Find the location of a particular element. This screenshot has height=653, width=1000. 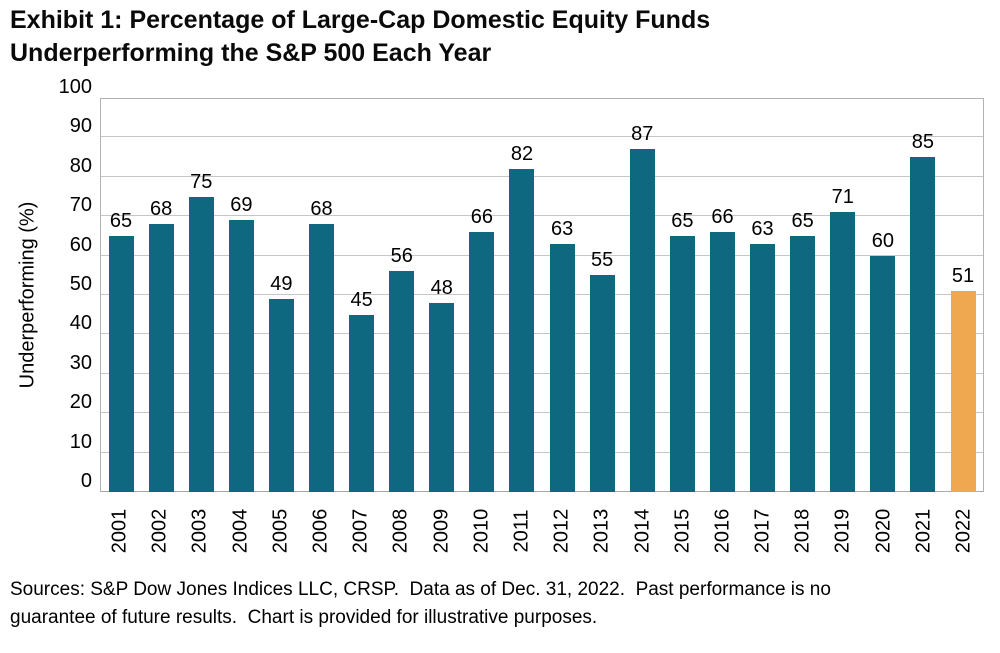

bar-column: 55 is located at coordinates (602, 295).